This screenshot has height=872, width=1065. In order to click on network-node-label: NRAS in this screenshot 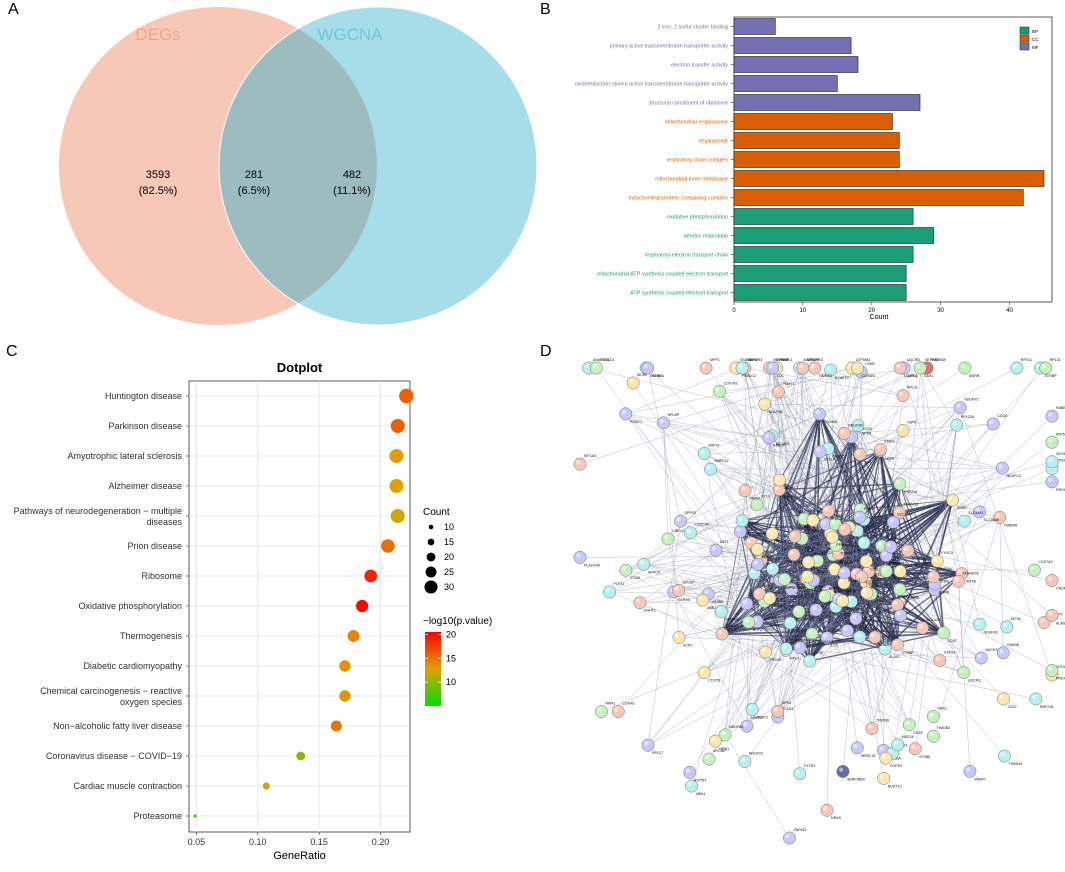, I will do `click(884, 645)`.